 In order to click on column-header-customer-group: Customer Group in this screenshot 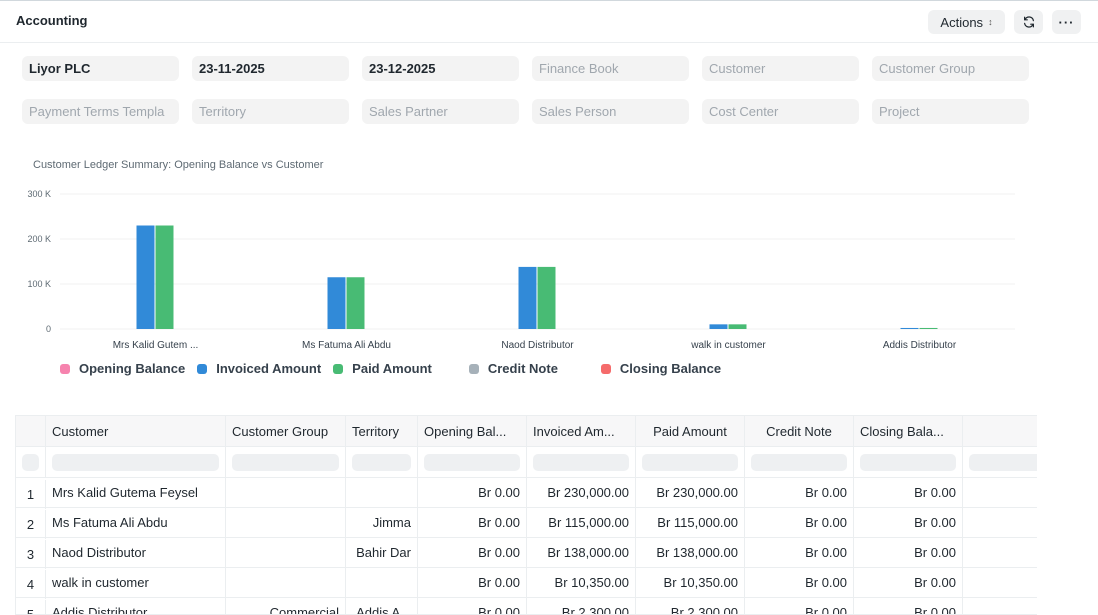, I will do `click(286, 431)`.